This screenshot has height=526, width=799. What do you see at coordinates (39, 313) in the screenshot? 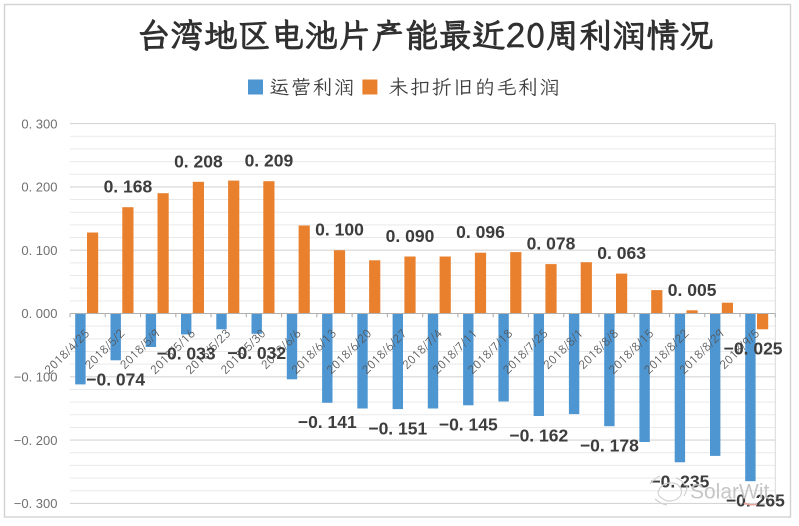
I see `svg-text: 0. 000` at bounding box center [39, 313].